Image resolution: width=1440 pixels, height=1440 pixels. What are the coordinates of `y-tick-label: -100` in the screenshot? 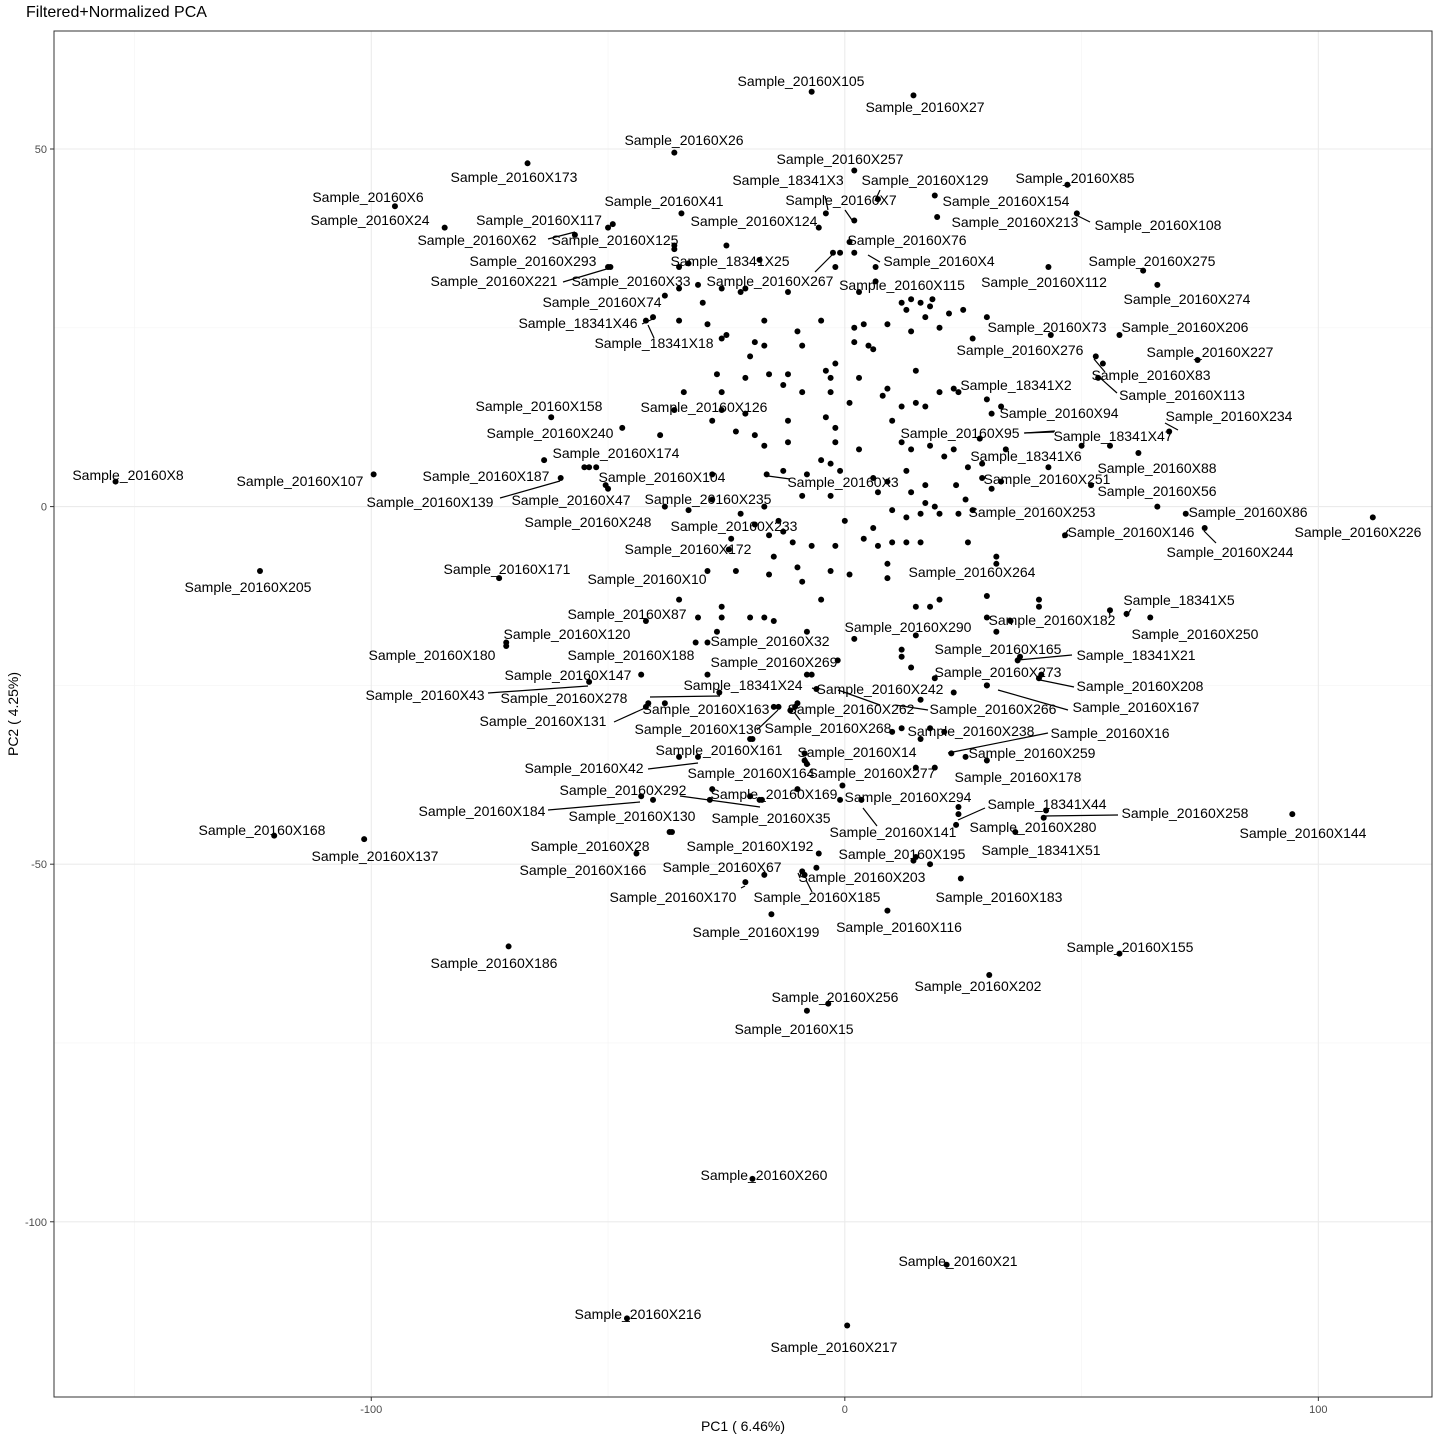 It's located at (36, 1223).